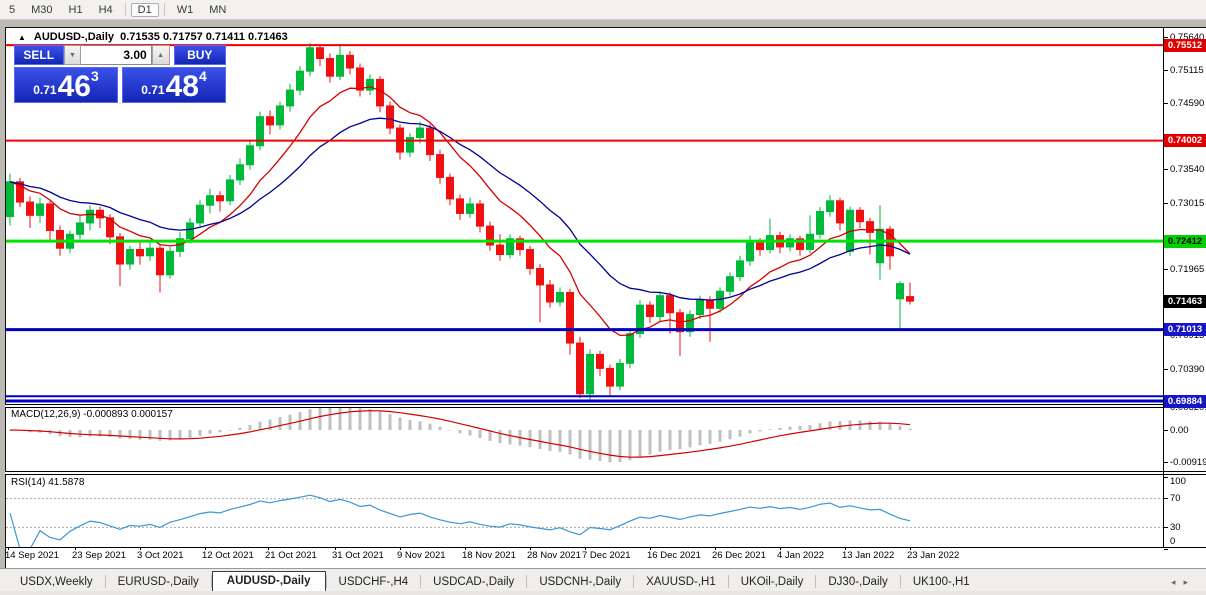  Describe the element at coordinates (1173, 541) in the screenshot. I see `rsi-axis-label: 0` at that location.